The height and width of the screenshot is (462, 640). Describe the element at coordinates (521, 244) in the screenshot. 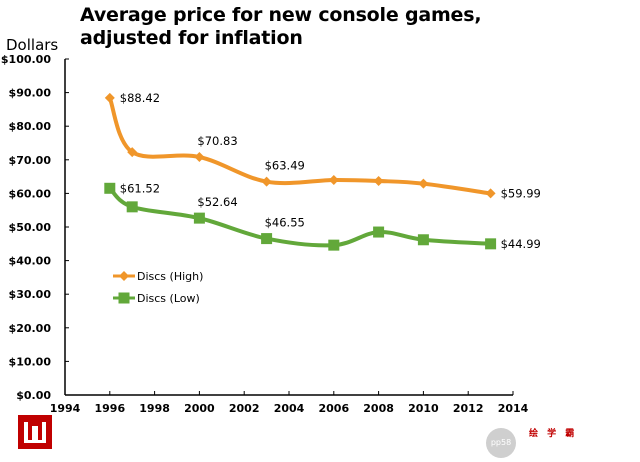

I see `data-label: $44.99` at that location.